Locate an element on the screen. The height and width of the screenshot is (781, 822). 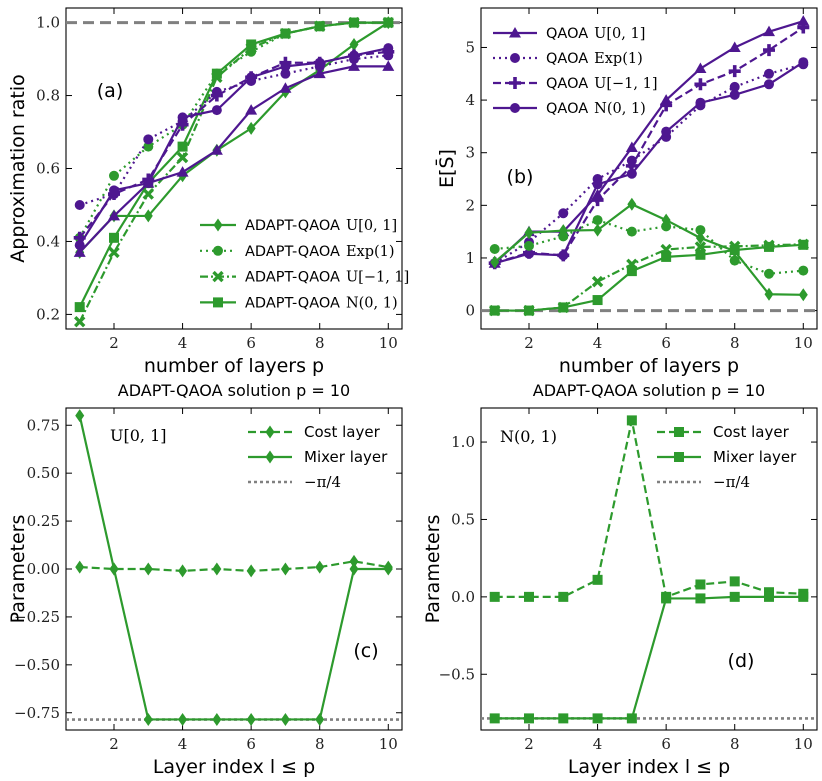
legend-label-name: QAOA is located at coordinates (567, 84).